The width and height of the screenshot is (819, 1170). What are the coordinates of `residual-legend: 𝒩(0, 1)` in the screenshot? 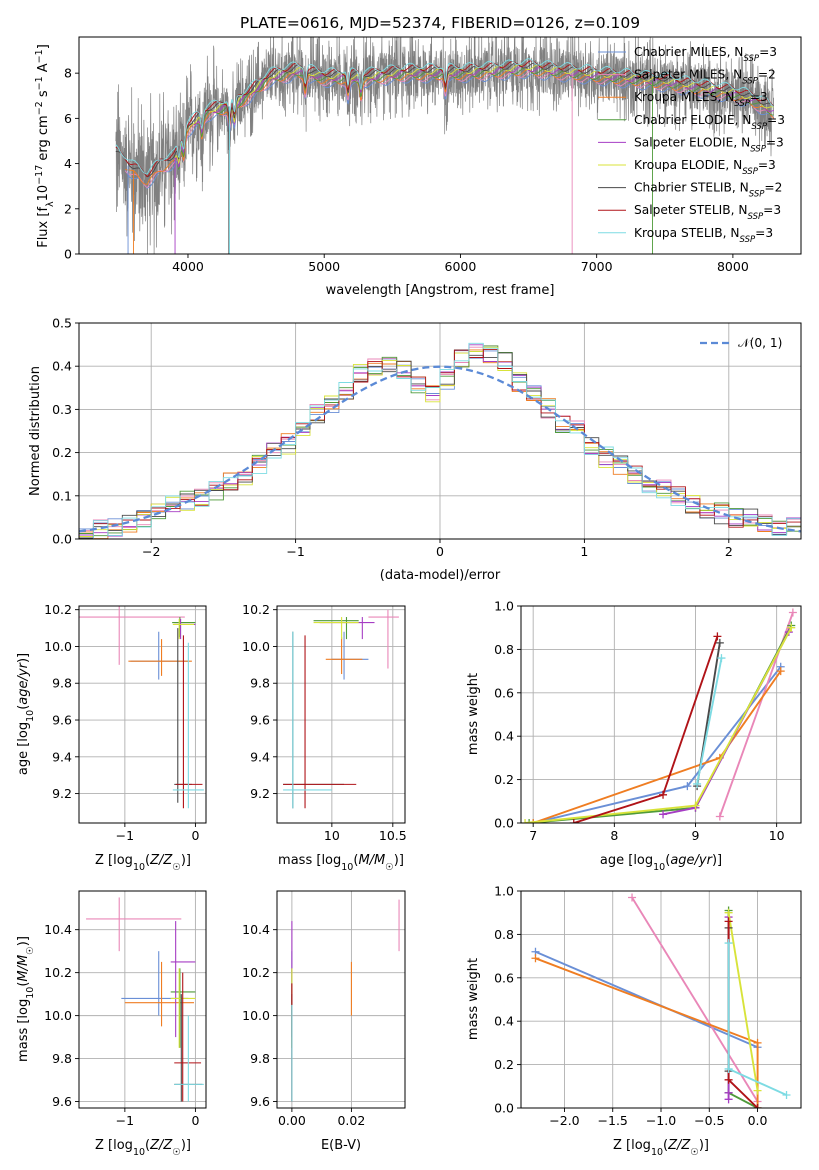 It's located at (741, 343).